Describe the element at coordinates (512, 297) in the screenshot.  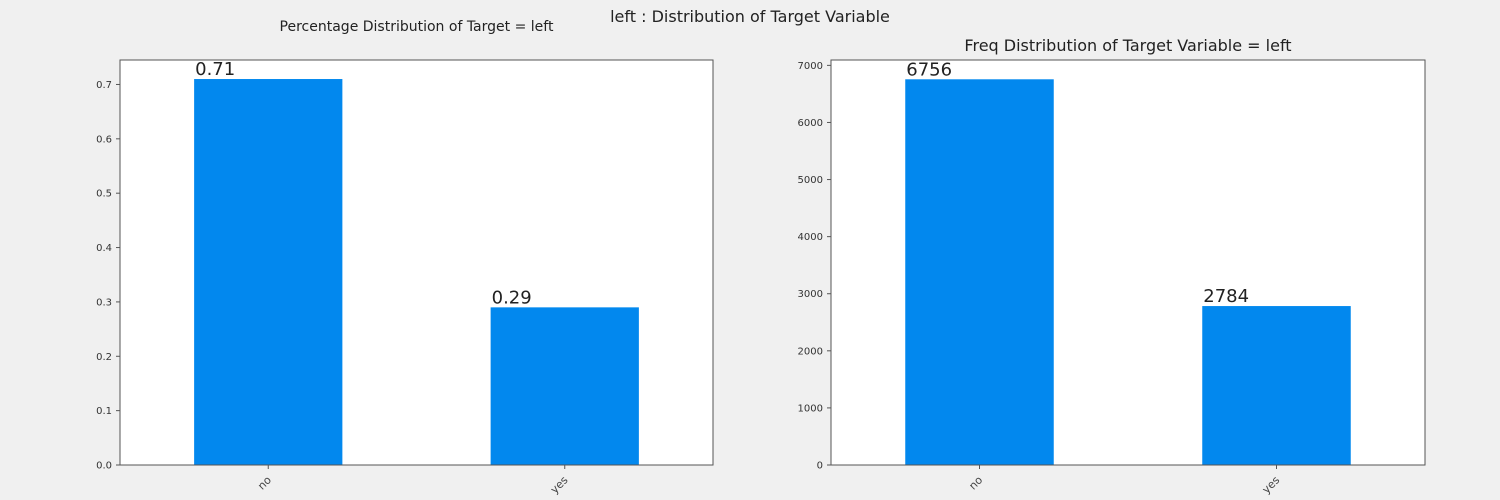
I see `data-label-yes: 0.29` at that location.